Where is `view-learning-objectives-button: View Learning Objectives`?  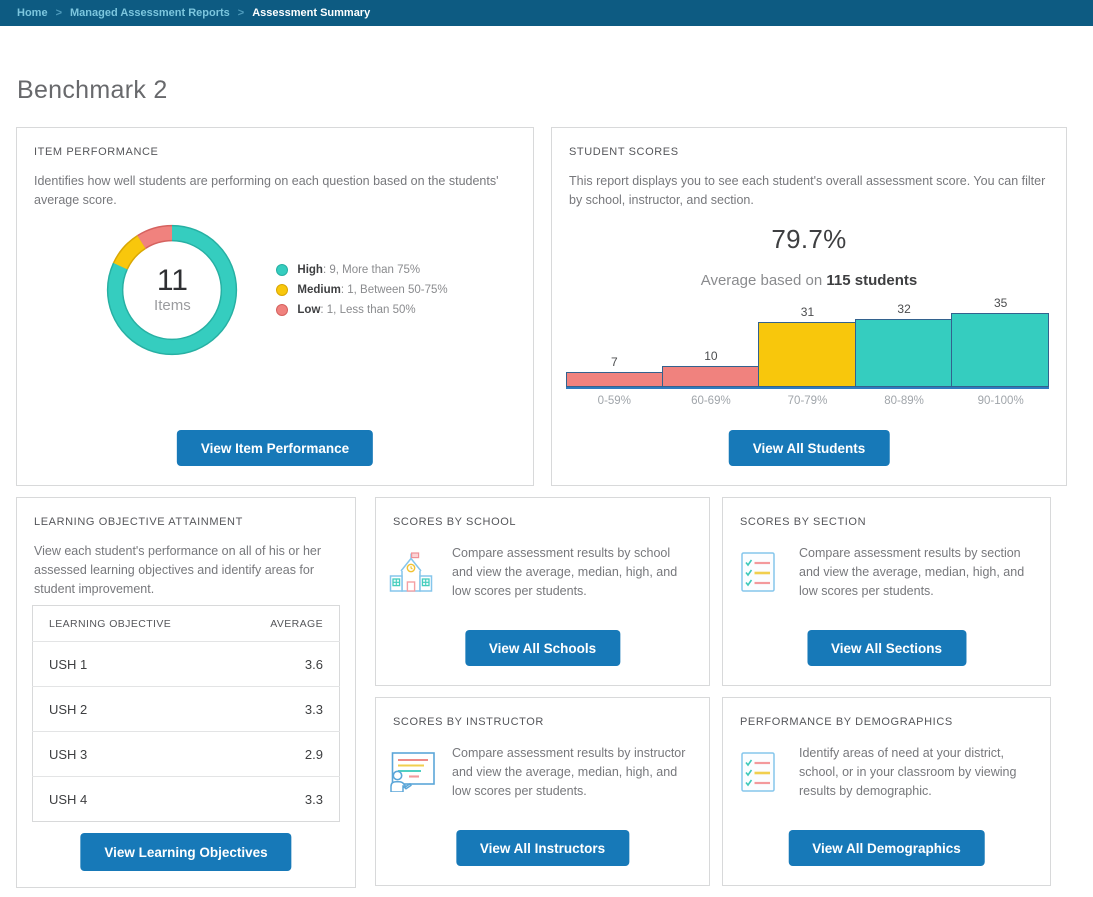 view-learning-objectives-button: View Learning Objectives is located at coordinates (186, 852).